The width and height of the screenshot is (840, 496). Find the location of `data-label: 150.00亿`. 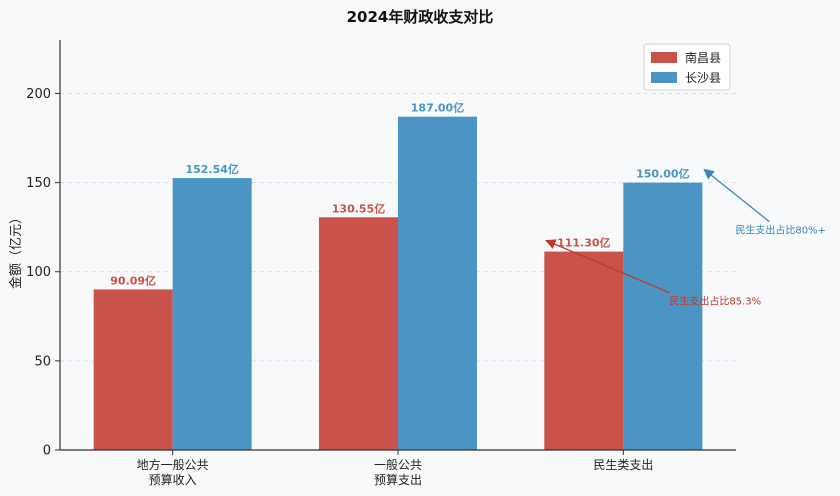

data-label: 150.00亿 is located at coordinates (662, 174).